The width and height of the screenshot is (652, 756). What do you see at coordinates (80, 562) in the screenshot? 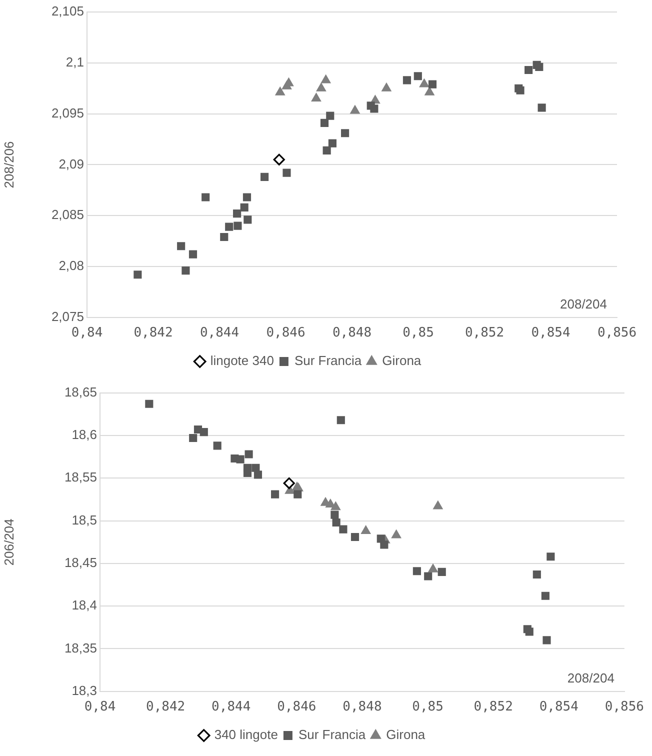
I see `y-tick-label: 18,45` at bounding box center [80, 562].